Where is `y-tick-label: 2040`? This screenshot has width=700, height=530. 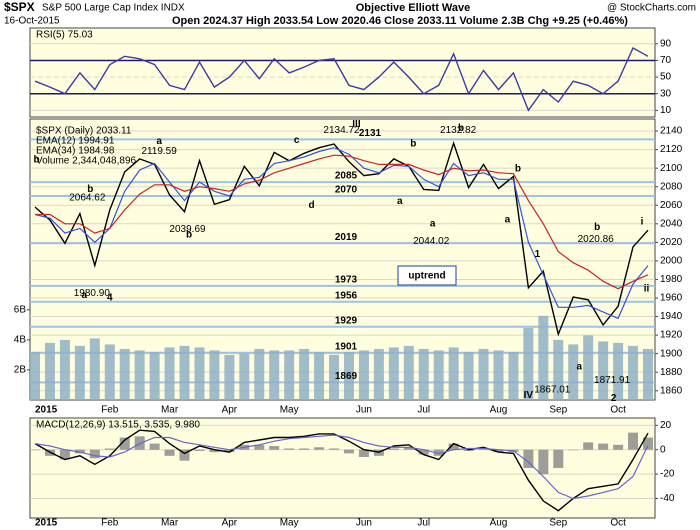
y-tick-label: 2040 is located at coordinates (671, 223).